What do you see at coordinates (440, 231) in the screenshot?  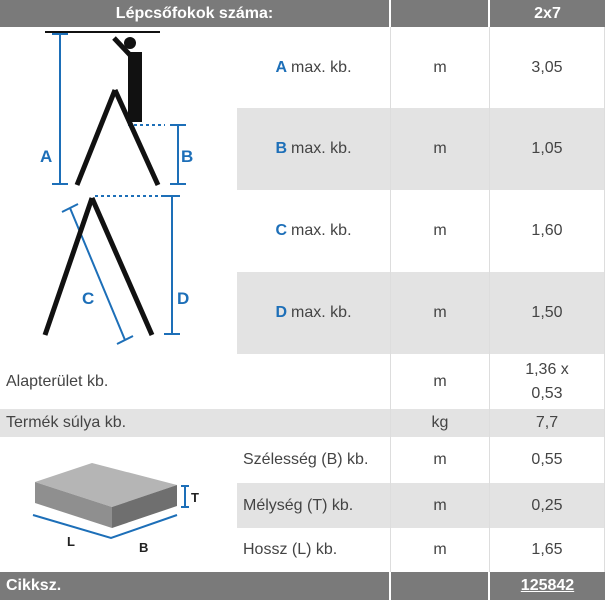 I see `row-c-unit: m` at bounding box center [440, 231].